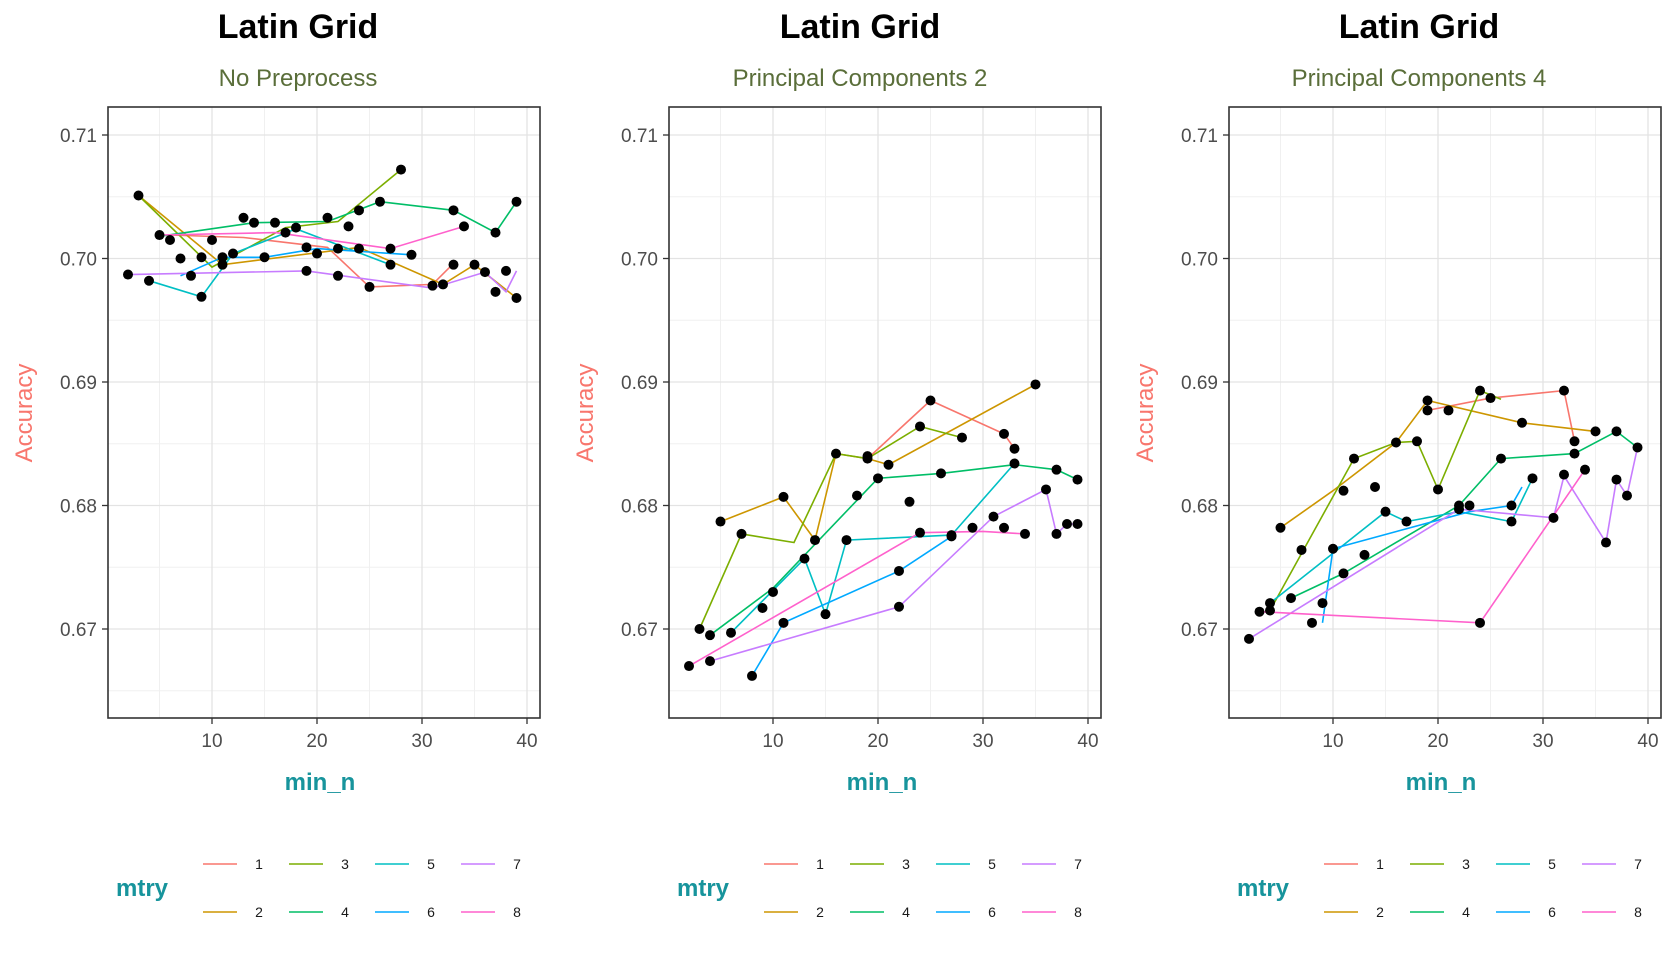 The image size is (1670, 953). What do you see at coordinates (1199, 630) in the screenshot?
I see `y-tick-label: 0.67` at bounding box center [1199, 630].